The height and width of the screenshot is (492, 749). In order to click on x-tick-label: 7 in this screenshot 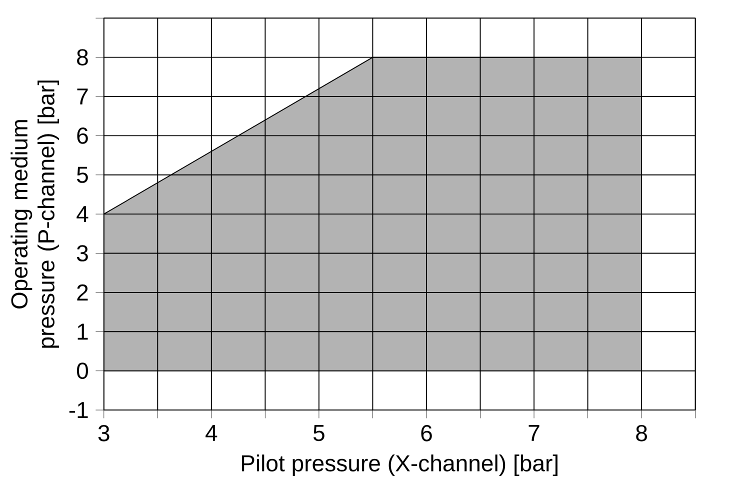, I will do `click(534, 433)`.